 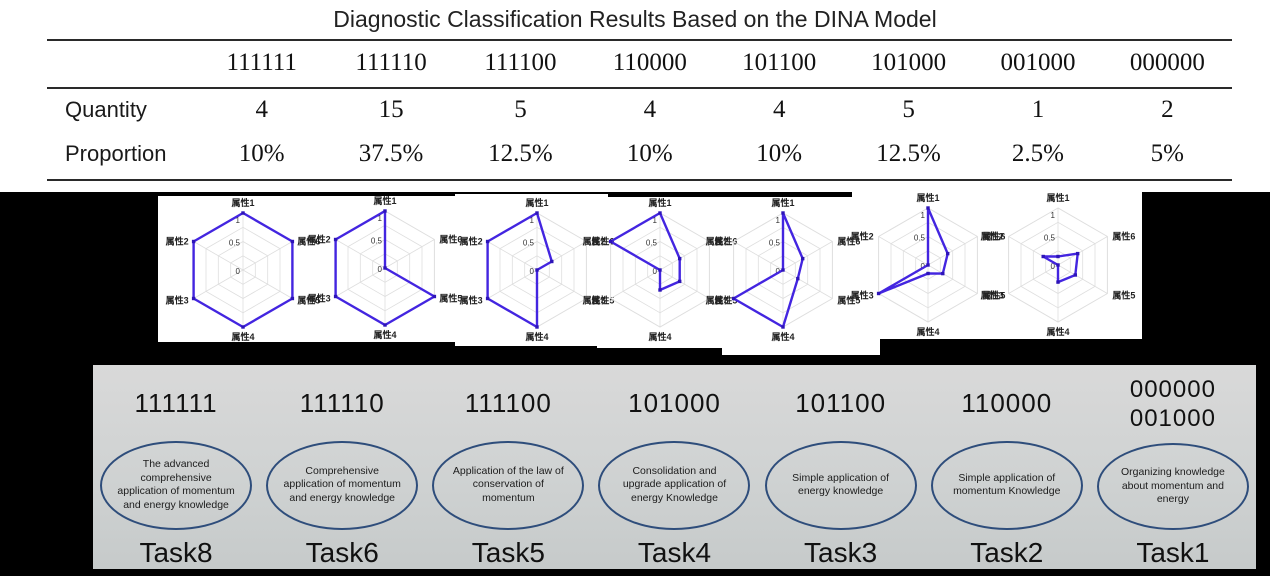 I want to click on radar-chart-111110: 1 0.5 0 属性1 属性2 属性3 属性4 属性5 属性6, so click(x=385, y=267).